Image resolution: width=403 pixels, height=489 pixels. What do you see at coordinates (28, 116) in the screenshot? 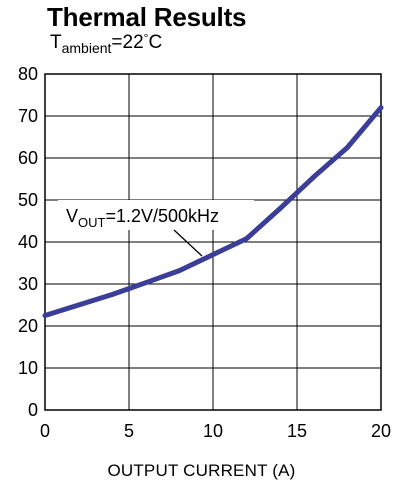
I see `y-tick-label-70: 70` at bounding box center [28, 116].